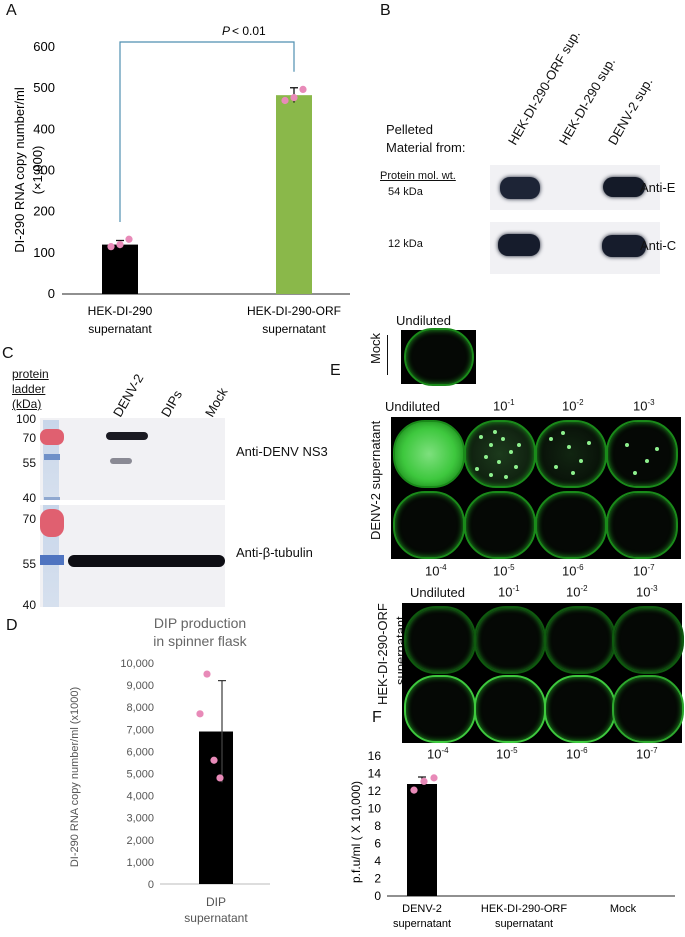 The width and height of the screenshot is (685, 937). Describe the element at coordinates (29, 463) in the screenshot. I see `c-mw-55: 55` at that location.